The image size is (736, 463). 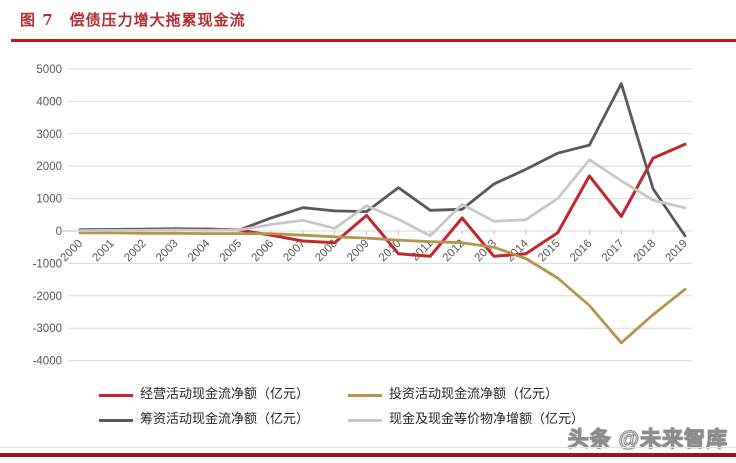 What do you see at coordinates (368, 455) in the screenshot?
I see `bottom-red-rule` at bounding box center [368, 455].